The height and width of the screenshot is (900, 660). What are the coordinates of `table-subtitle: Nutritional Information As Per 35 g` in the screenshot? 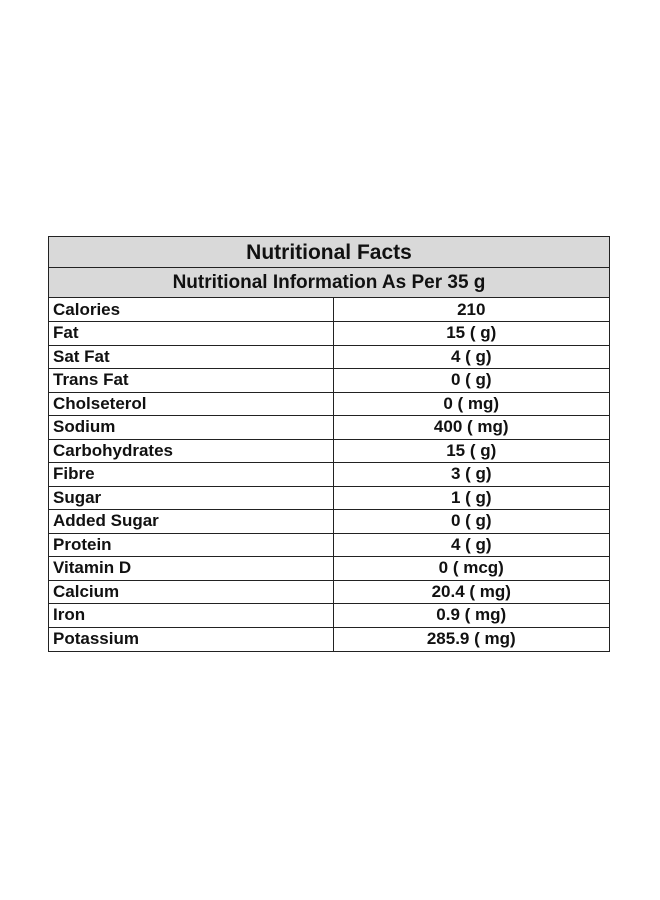 It's located at (329, 283).